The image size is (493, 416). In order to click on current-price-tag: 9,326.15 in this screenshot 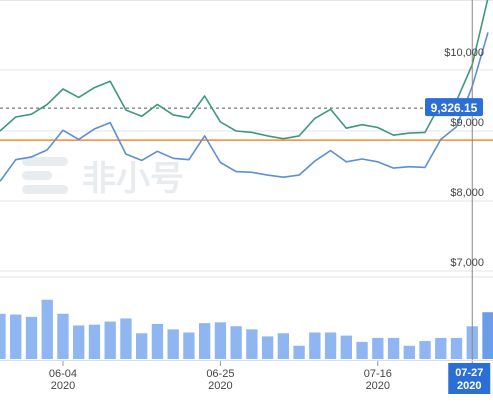, I will do `click(454, 107)`.